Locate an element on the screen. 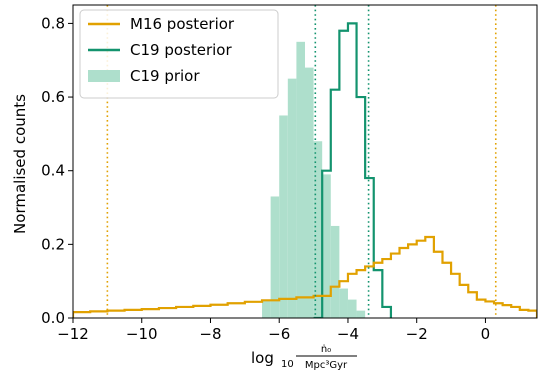 This screenshot has width=545, height=389. y-tick-label: 0.4 is located at coordinates (53, 171).